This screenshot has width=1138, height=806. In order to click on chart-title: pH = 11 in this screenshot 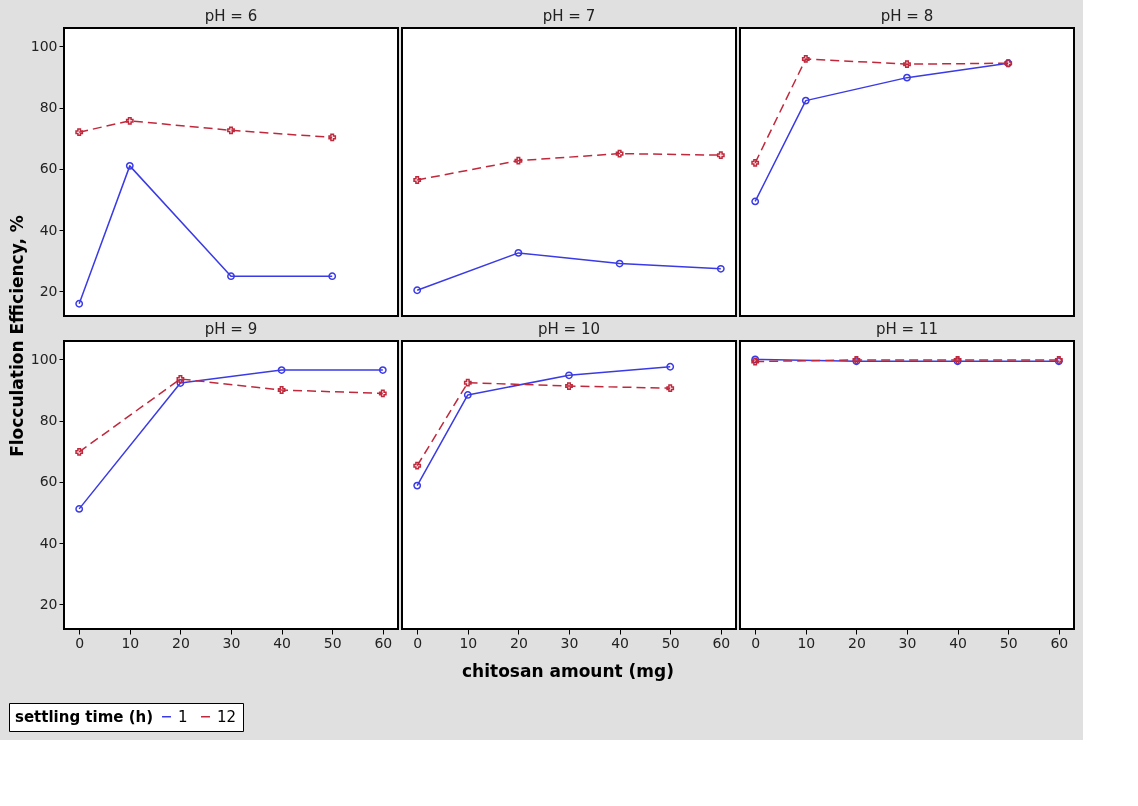, I will do `click(907, 329)`.